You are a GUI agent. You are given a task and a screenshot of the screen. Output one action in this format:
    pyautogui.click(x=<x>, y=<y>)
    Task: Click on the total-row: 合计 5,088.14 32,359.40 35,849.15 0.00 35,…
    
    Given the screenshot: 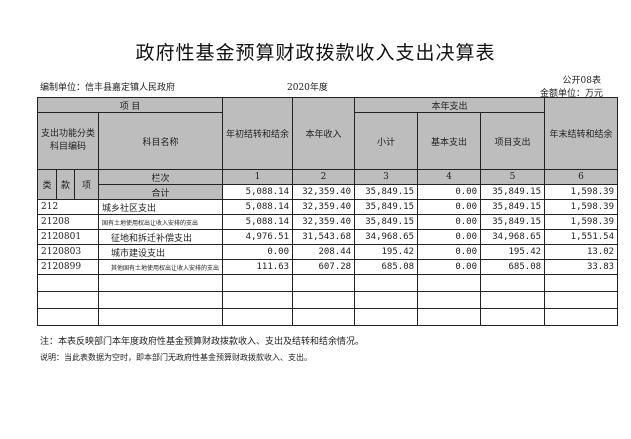 What is the action you would take?
    pyautogui.click(x=328, y=192)
    